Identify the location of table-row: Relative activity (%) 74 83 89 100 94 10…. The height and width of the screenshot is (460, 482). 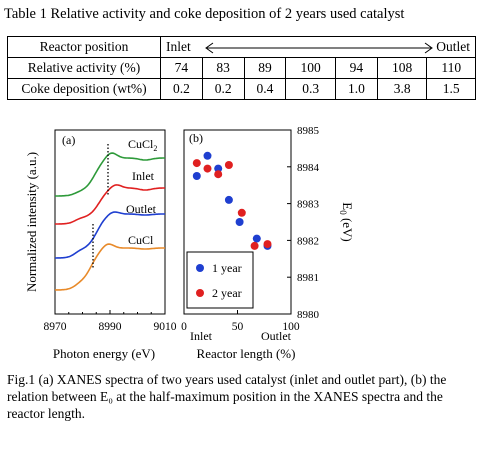
(241, 68).